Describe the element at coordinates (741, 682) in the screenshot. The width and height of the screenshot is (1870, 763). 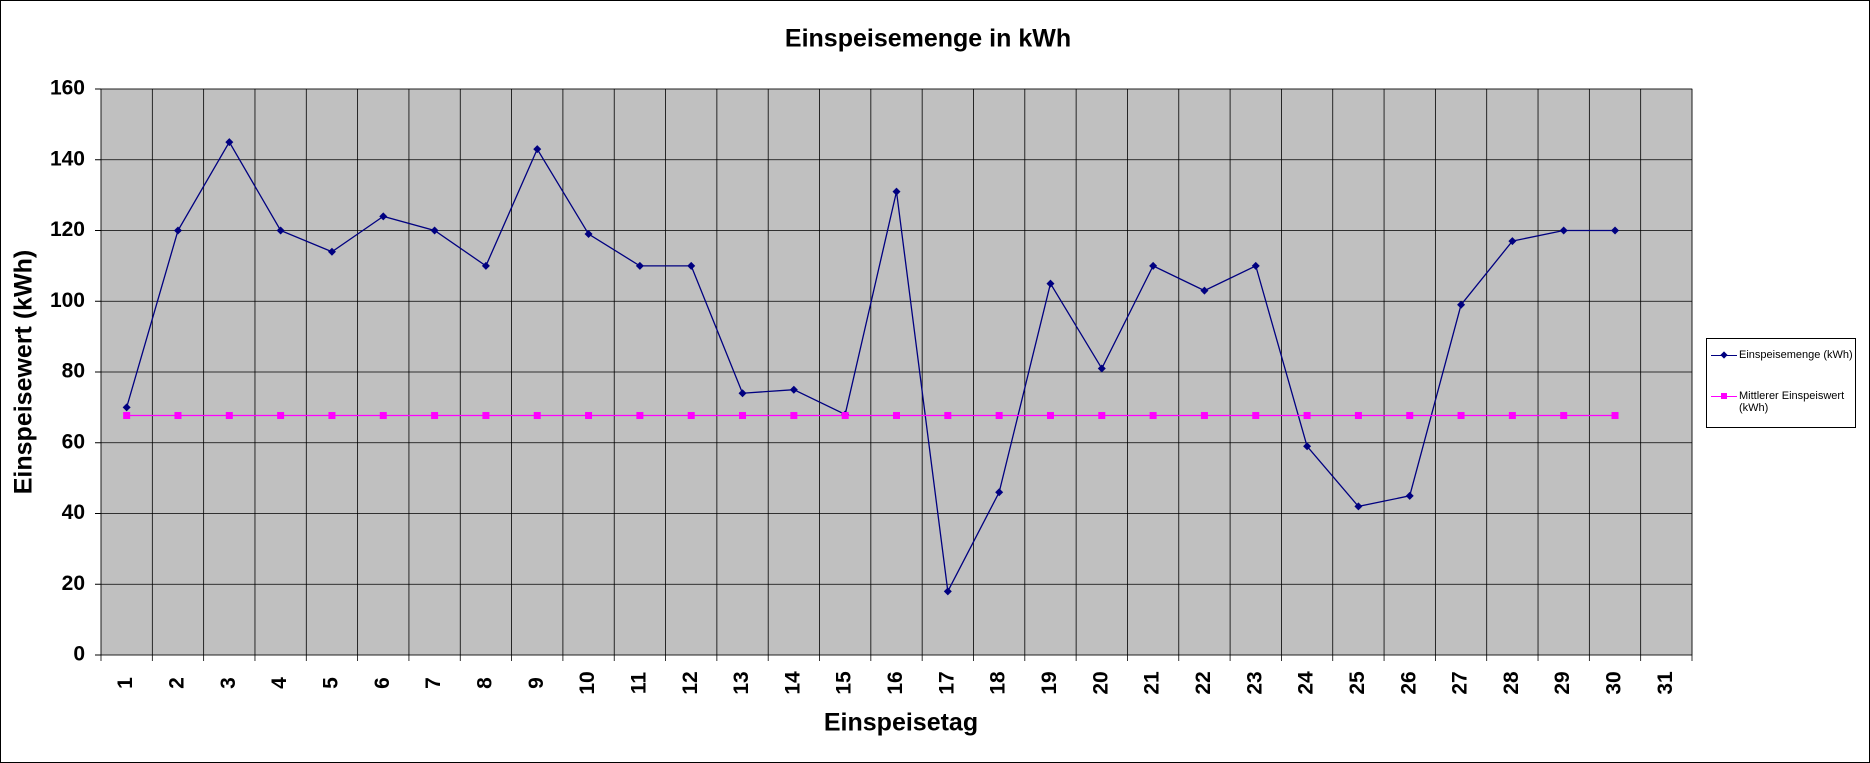
I see `x-tick-label: 13` at that location.